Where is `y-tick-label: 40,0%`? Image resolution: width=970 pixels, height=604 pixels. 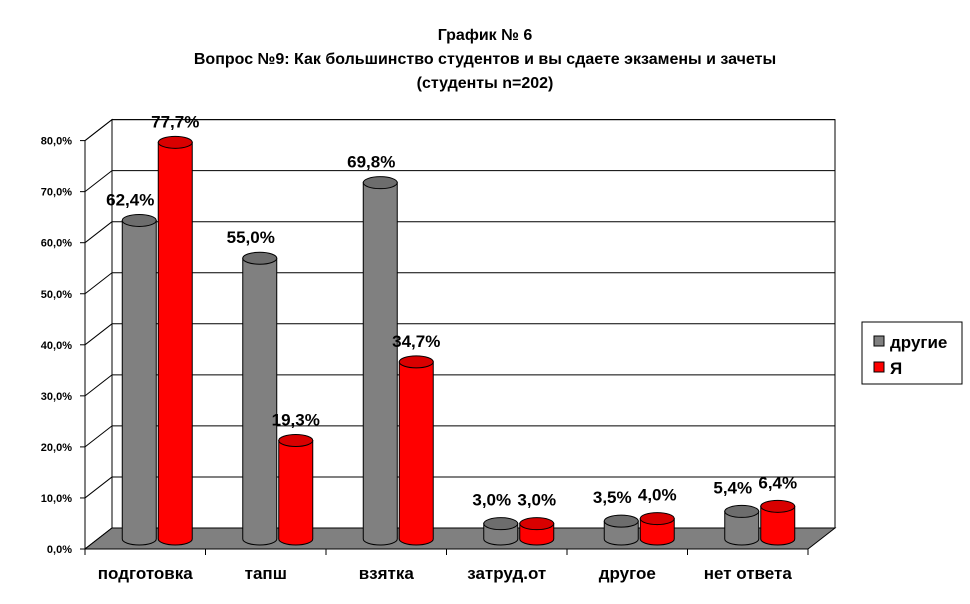 y-tick-label: 40,0% is located at coordinates (56, 346).